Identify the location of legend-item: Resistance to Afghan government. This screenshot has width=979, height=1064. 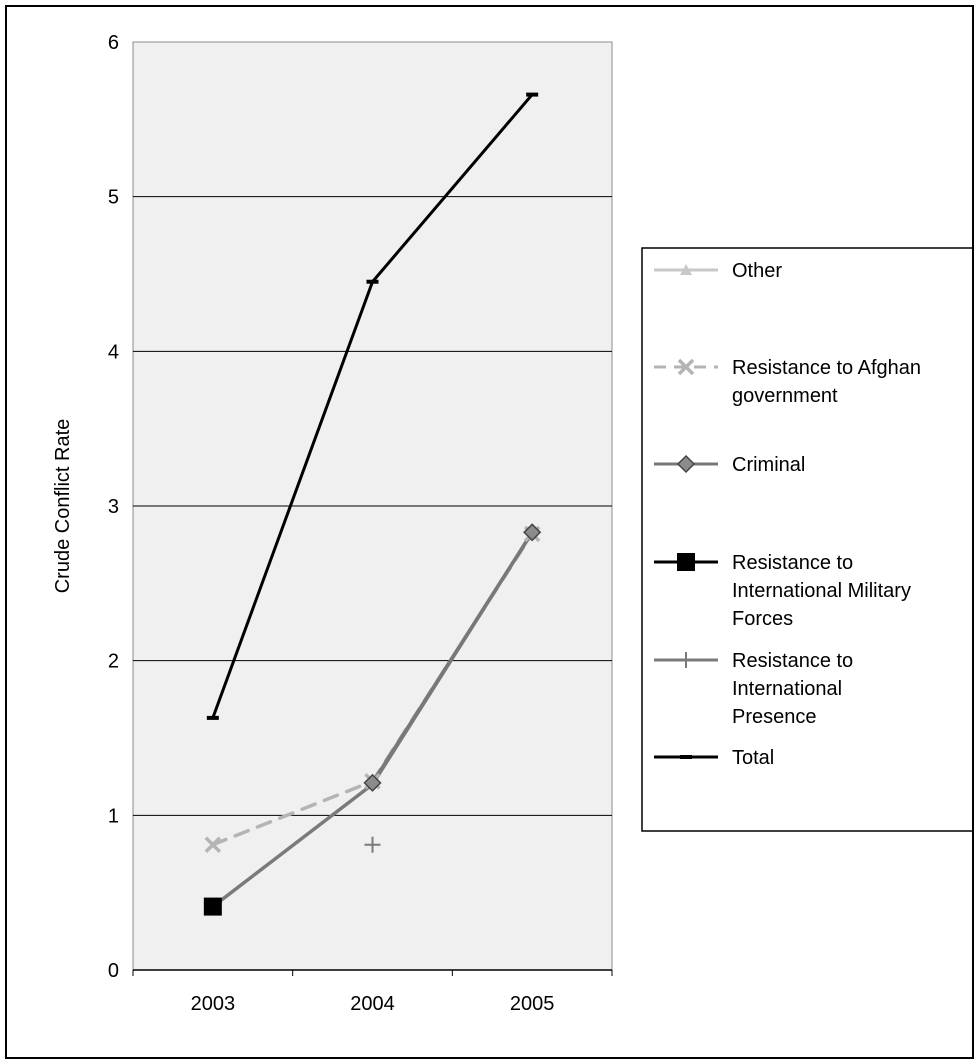
(787, 382).